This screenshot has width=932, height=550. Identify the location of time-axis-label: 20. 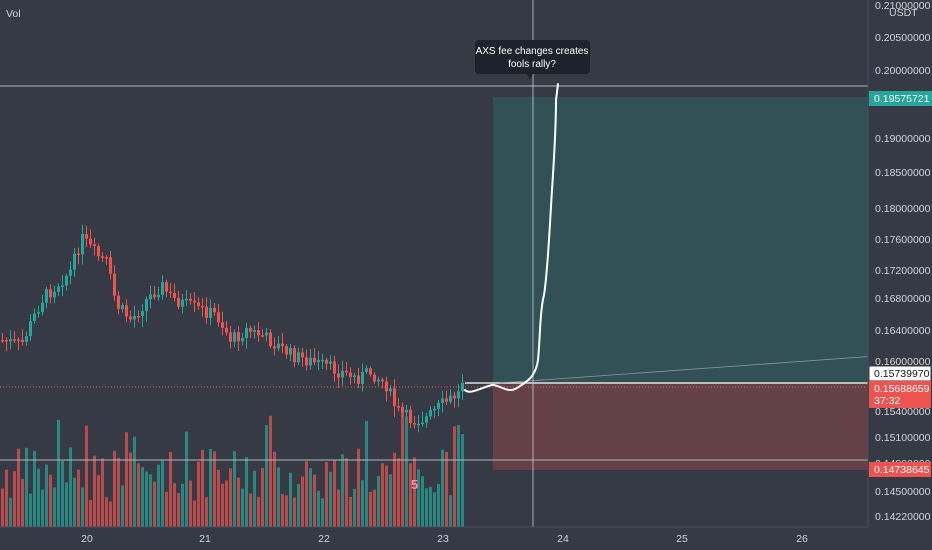
(87, 539).